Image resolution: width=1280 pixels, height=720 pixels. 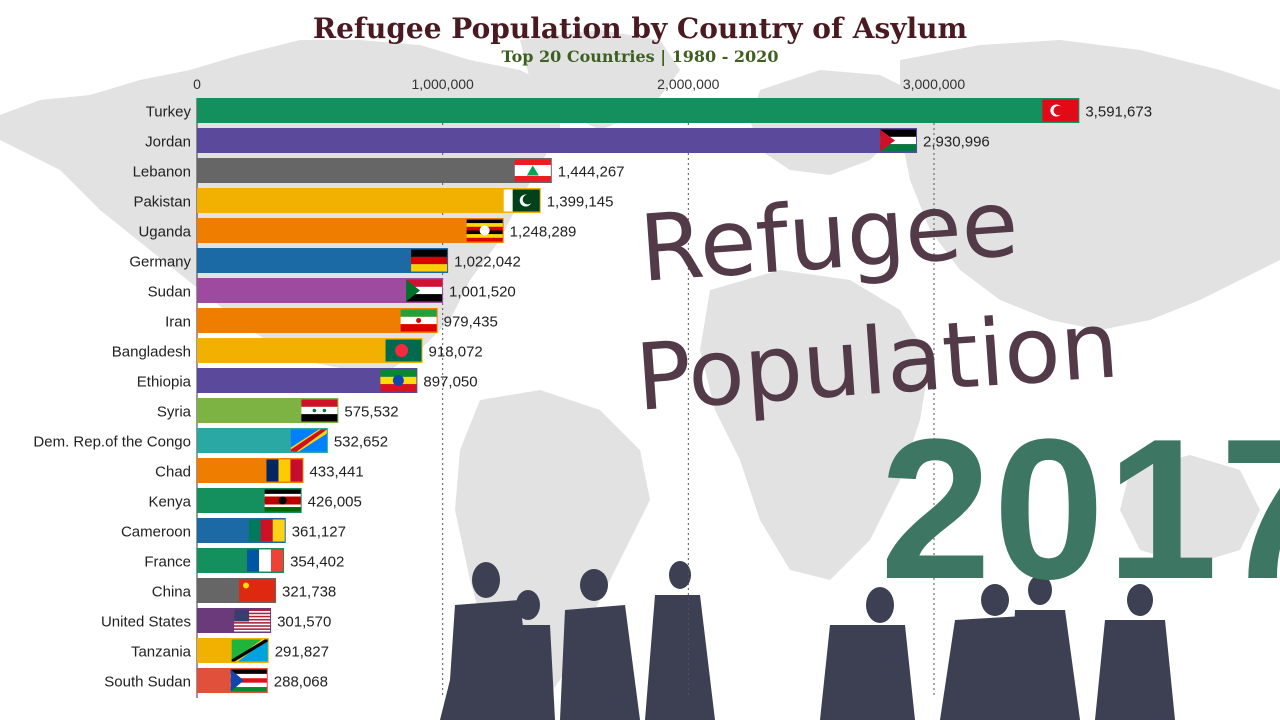 What do you see at coordinates (197, 84) in the screenshot?
I see `x-tick-label: 0` at bounding box center [197, 84].